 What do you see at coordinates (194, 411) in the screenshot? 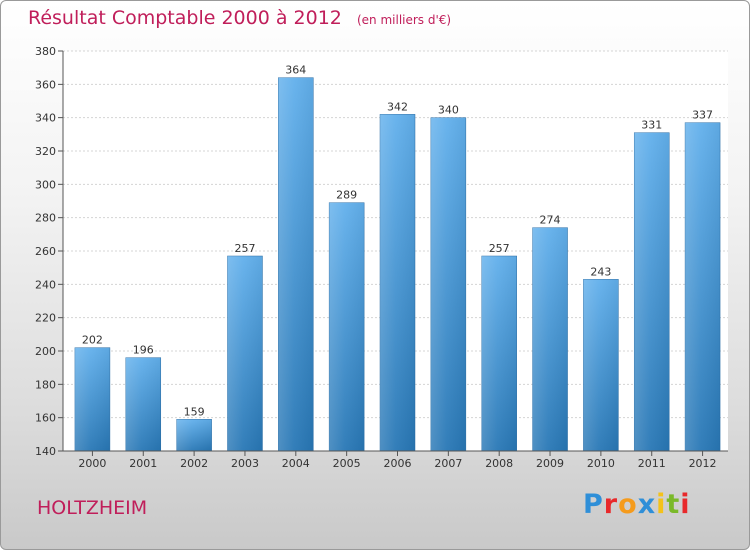
I see `data-label: 159` at bounding box center [194, 411].